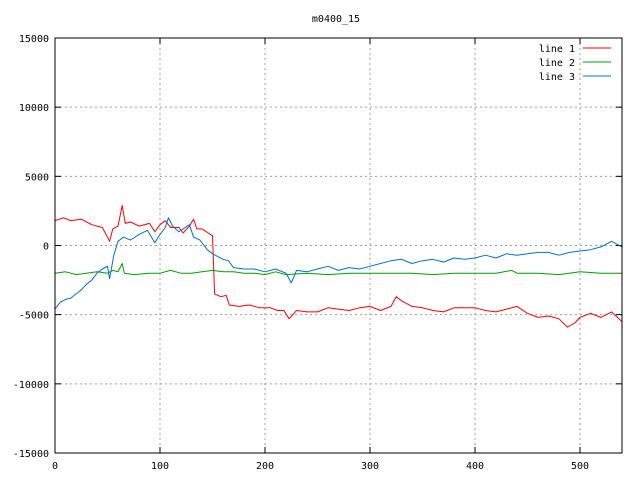 This screenshot has height=480, width=640. I want to click on x-tick-label: 100, so click(160, 466).